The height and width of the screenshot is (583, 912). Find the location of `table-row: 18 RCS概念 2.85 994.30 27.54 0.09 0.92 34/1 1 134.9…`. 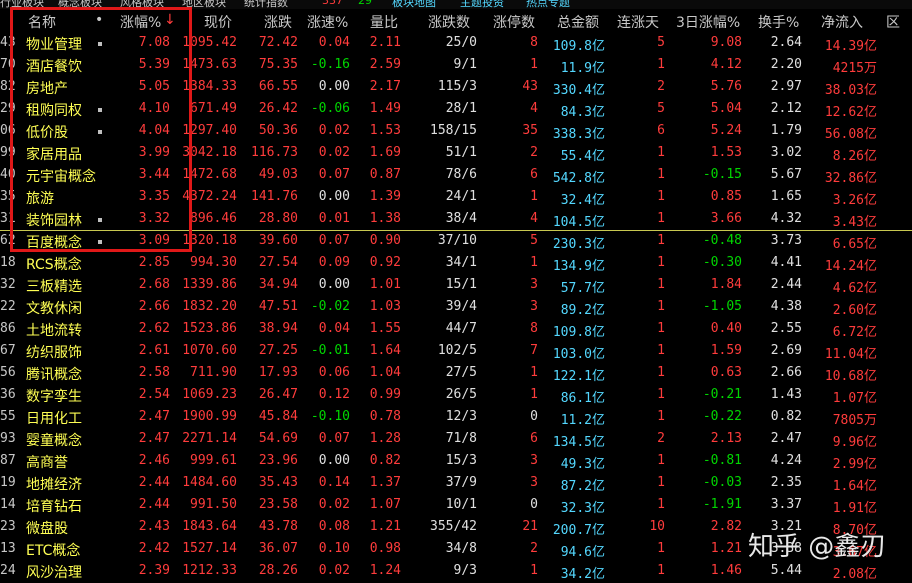

table-row: 18 RCS概念 2.85 994.30 27.54 0.09 0.92 34/1 1 134.9… is located at coordinates (456, 264).